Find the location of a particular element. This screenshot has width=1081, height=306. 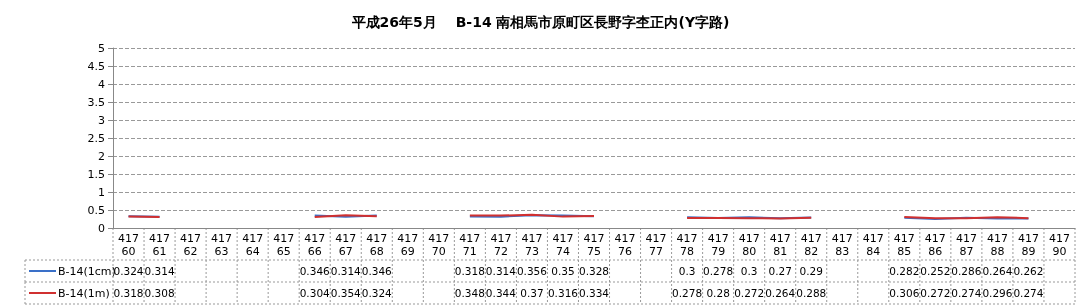

data-label: 0.334 is located at coordinates (594, 293).